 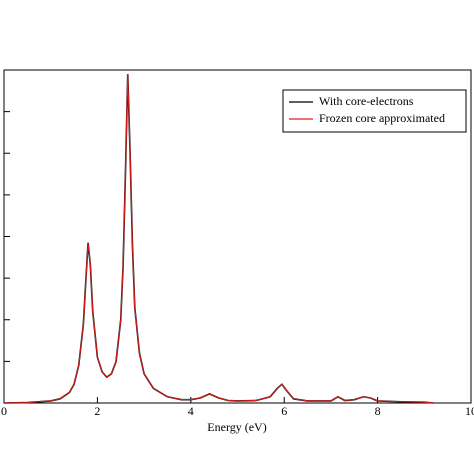 What do you see at coordinates (284, 411) in the screenshot?
I see `x-tick-label: 6` at bounding box center [284, 411].